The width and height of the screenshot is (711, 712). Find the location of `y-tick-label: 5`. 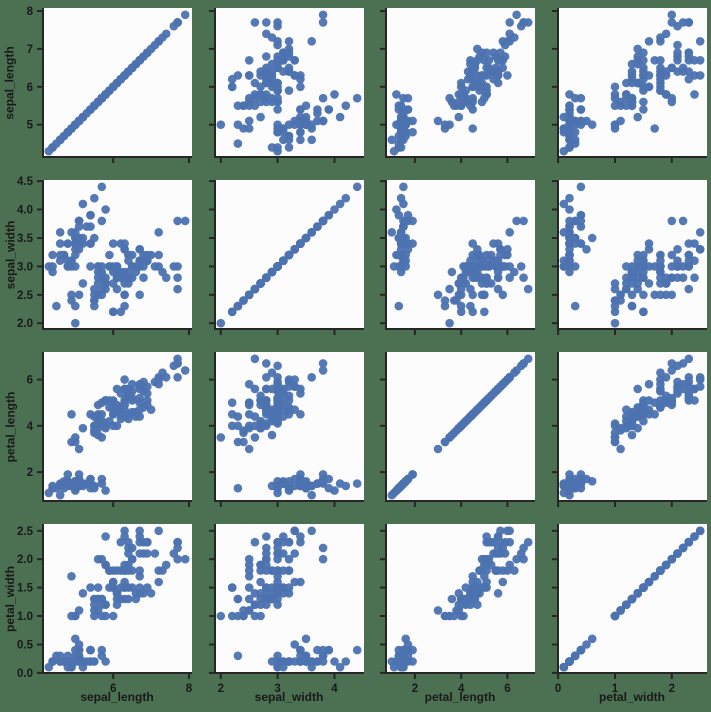

y-tick-label: 5 is located at coordinates (30, 126).